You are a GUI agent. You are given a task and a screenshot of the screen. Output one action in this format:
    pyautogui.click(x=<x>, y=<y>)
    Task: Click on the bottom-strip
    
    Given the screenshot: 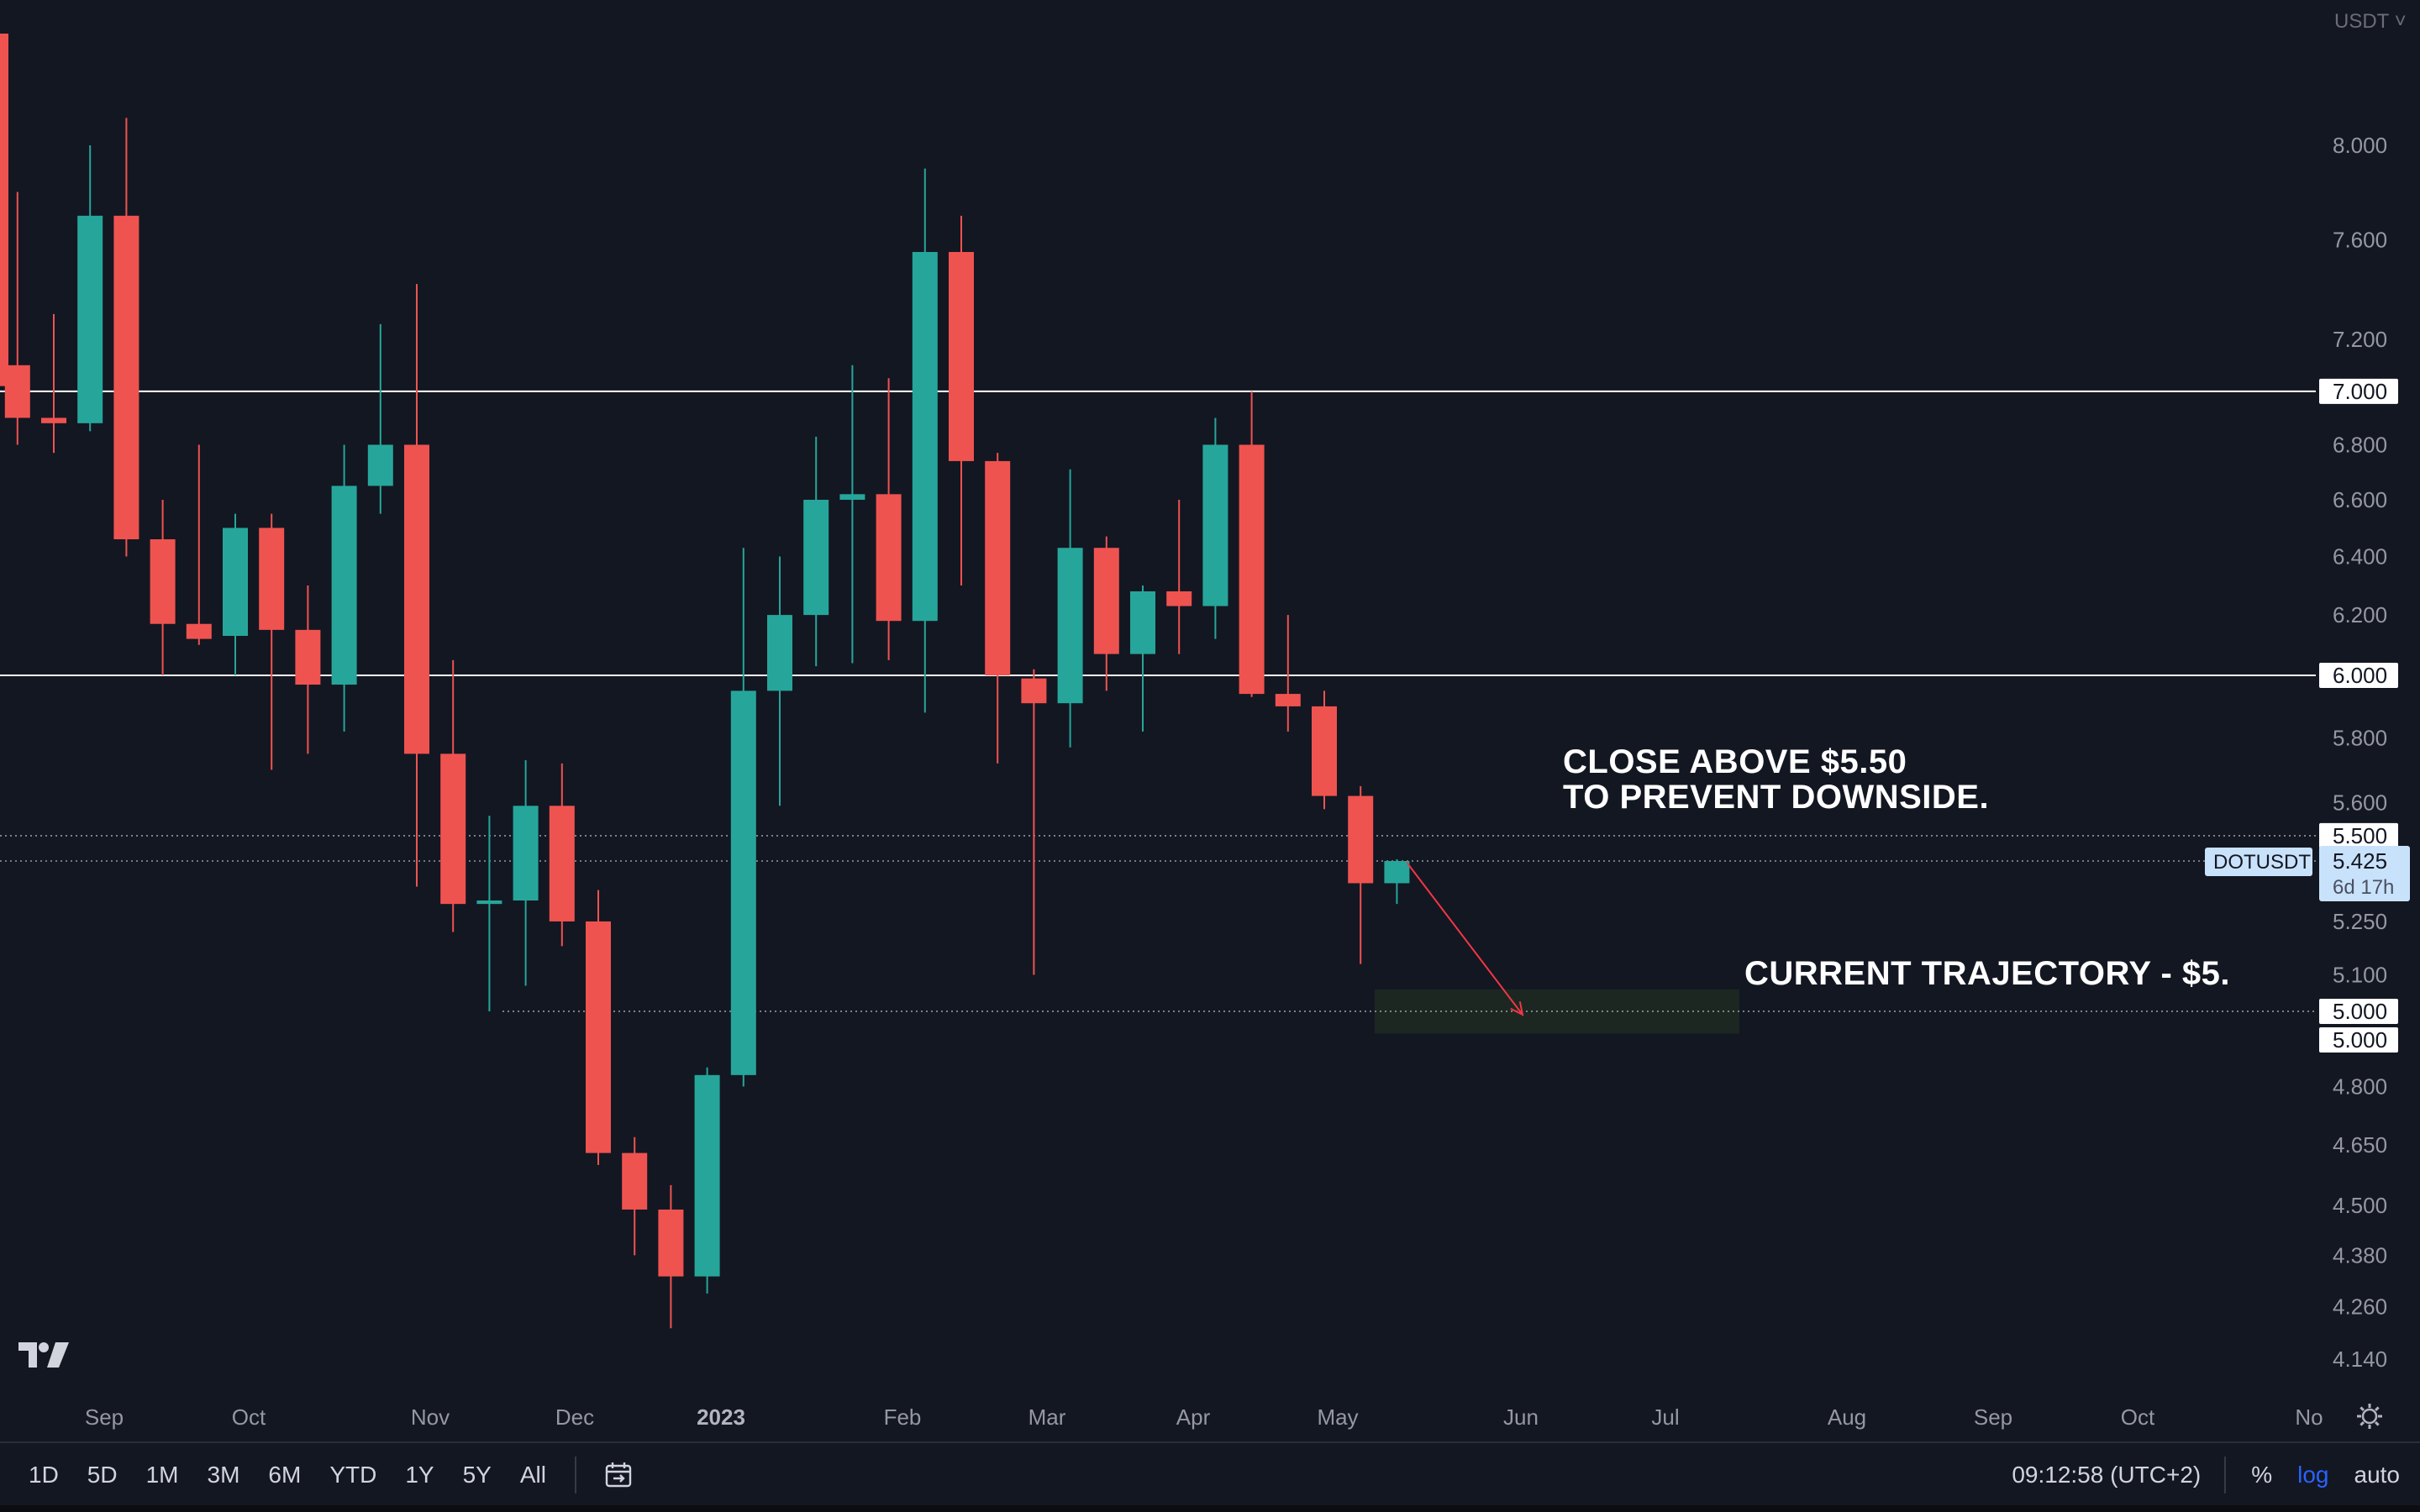 What is the action you would take?
    pyautogui.click(x=1210, y=1508)
    